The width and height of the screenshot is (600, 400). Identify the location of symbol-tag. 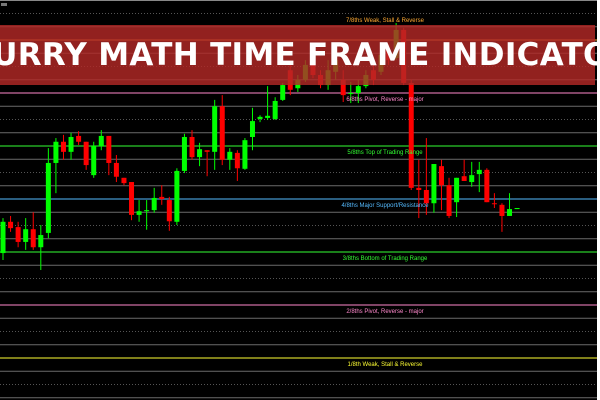
(4, 4).